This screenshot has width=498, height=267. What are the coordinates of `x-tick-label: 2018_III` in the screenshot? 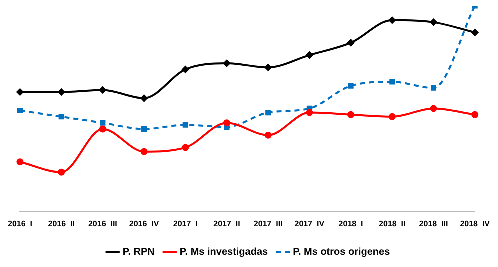 It's located at (433, 223).